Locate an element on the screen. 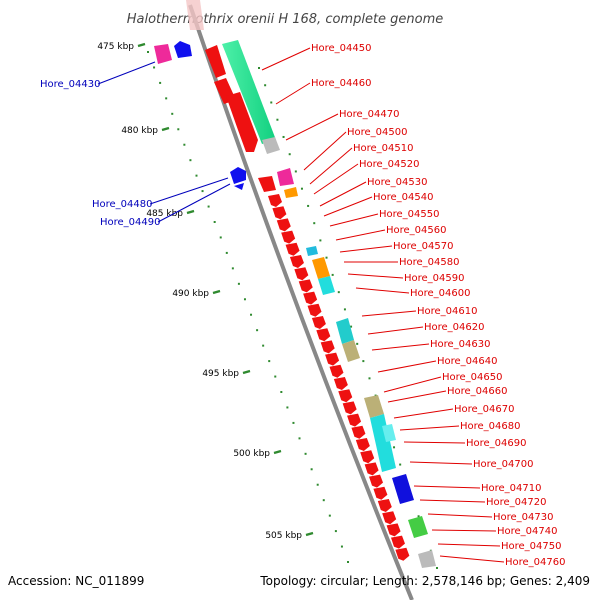 Image resolution: width=600 pixels, height=600 pixels. gene-label-forward: Hore_04690 is located at coordinates (496, 443).